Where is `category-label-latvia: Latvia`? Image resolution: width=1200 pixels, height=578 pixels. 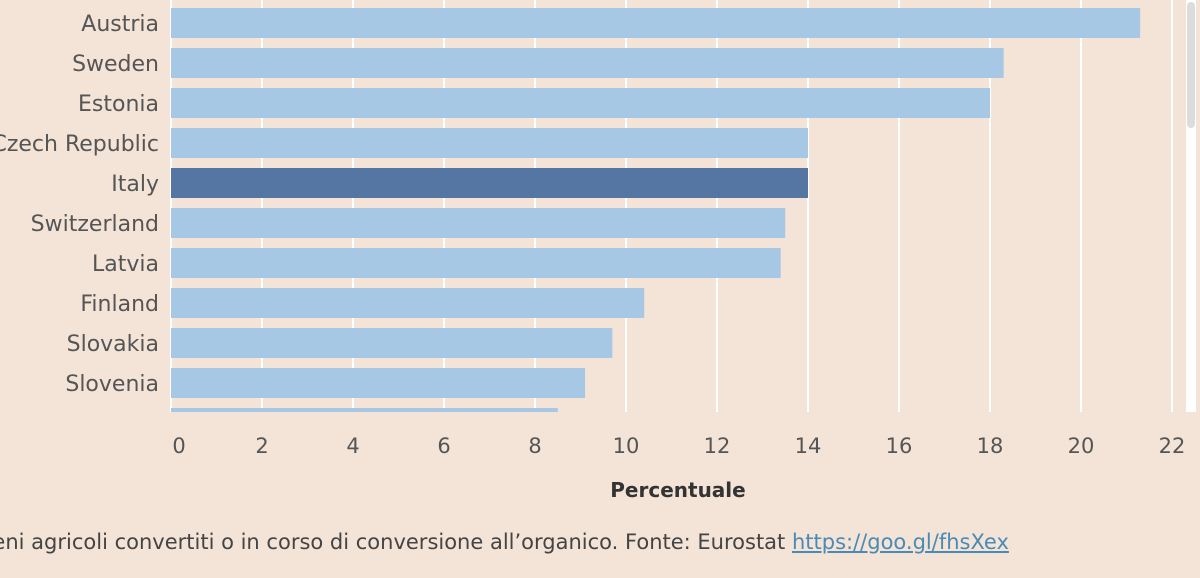
category-label-latvia: Latvia is located at coordinates (125, 264).